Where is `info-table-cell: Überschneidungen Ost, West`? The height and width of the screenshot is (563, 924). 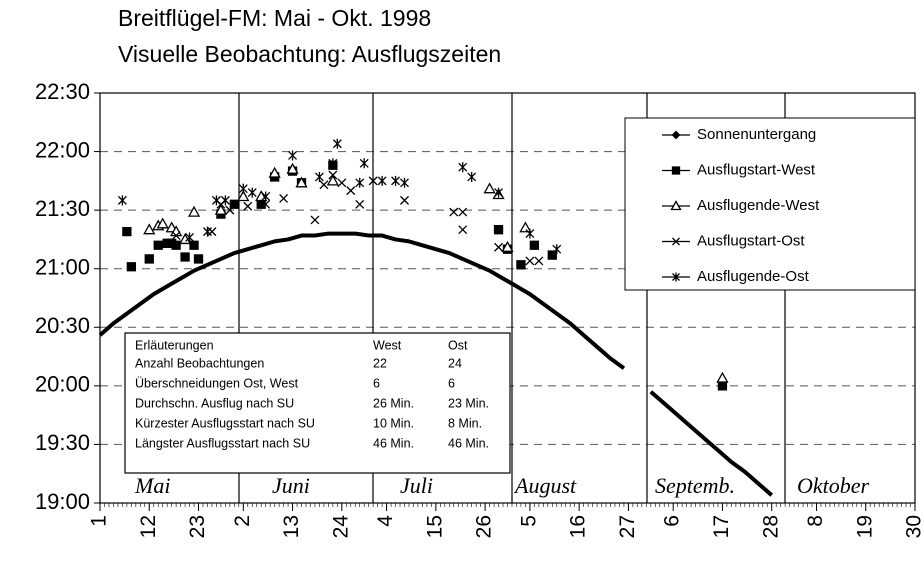 info-table-cell: Überschneidungen Ost, West is located at coordinates (217, 383).